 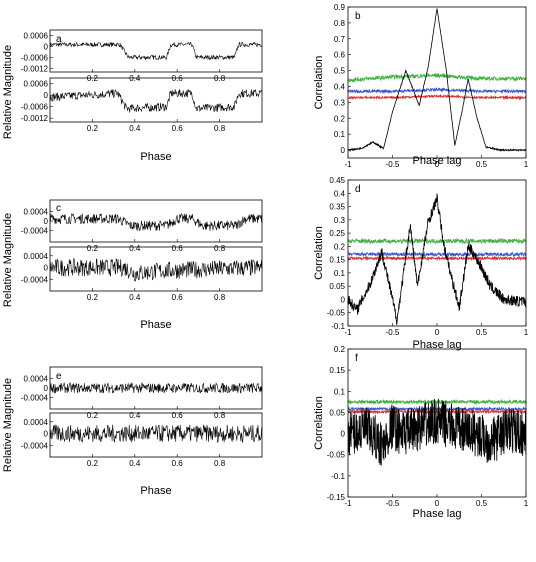 I want to click on y-tick-label: 0.4, so click(x=340, y=86).